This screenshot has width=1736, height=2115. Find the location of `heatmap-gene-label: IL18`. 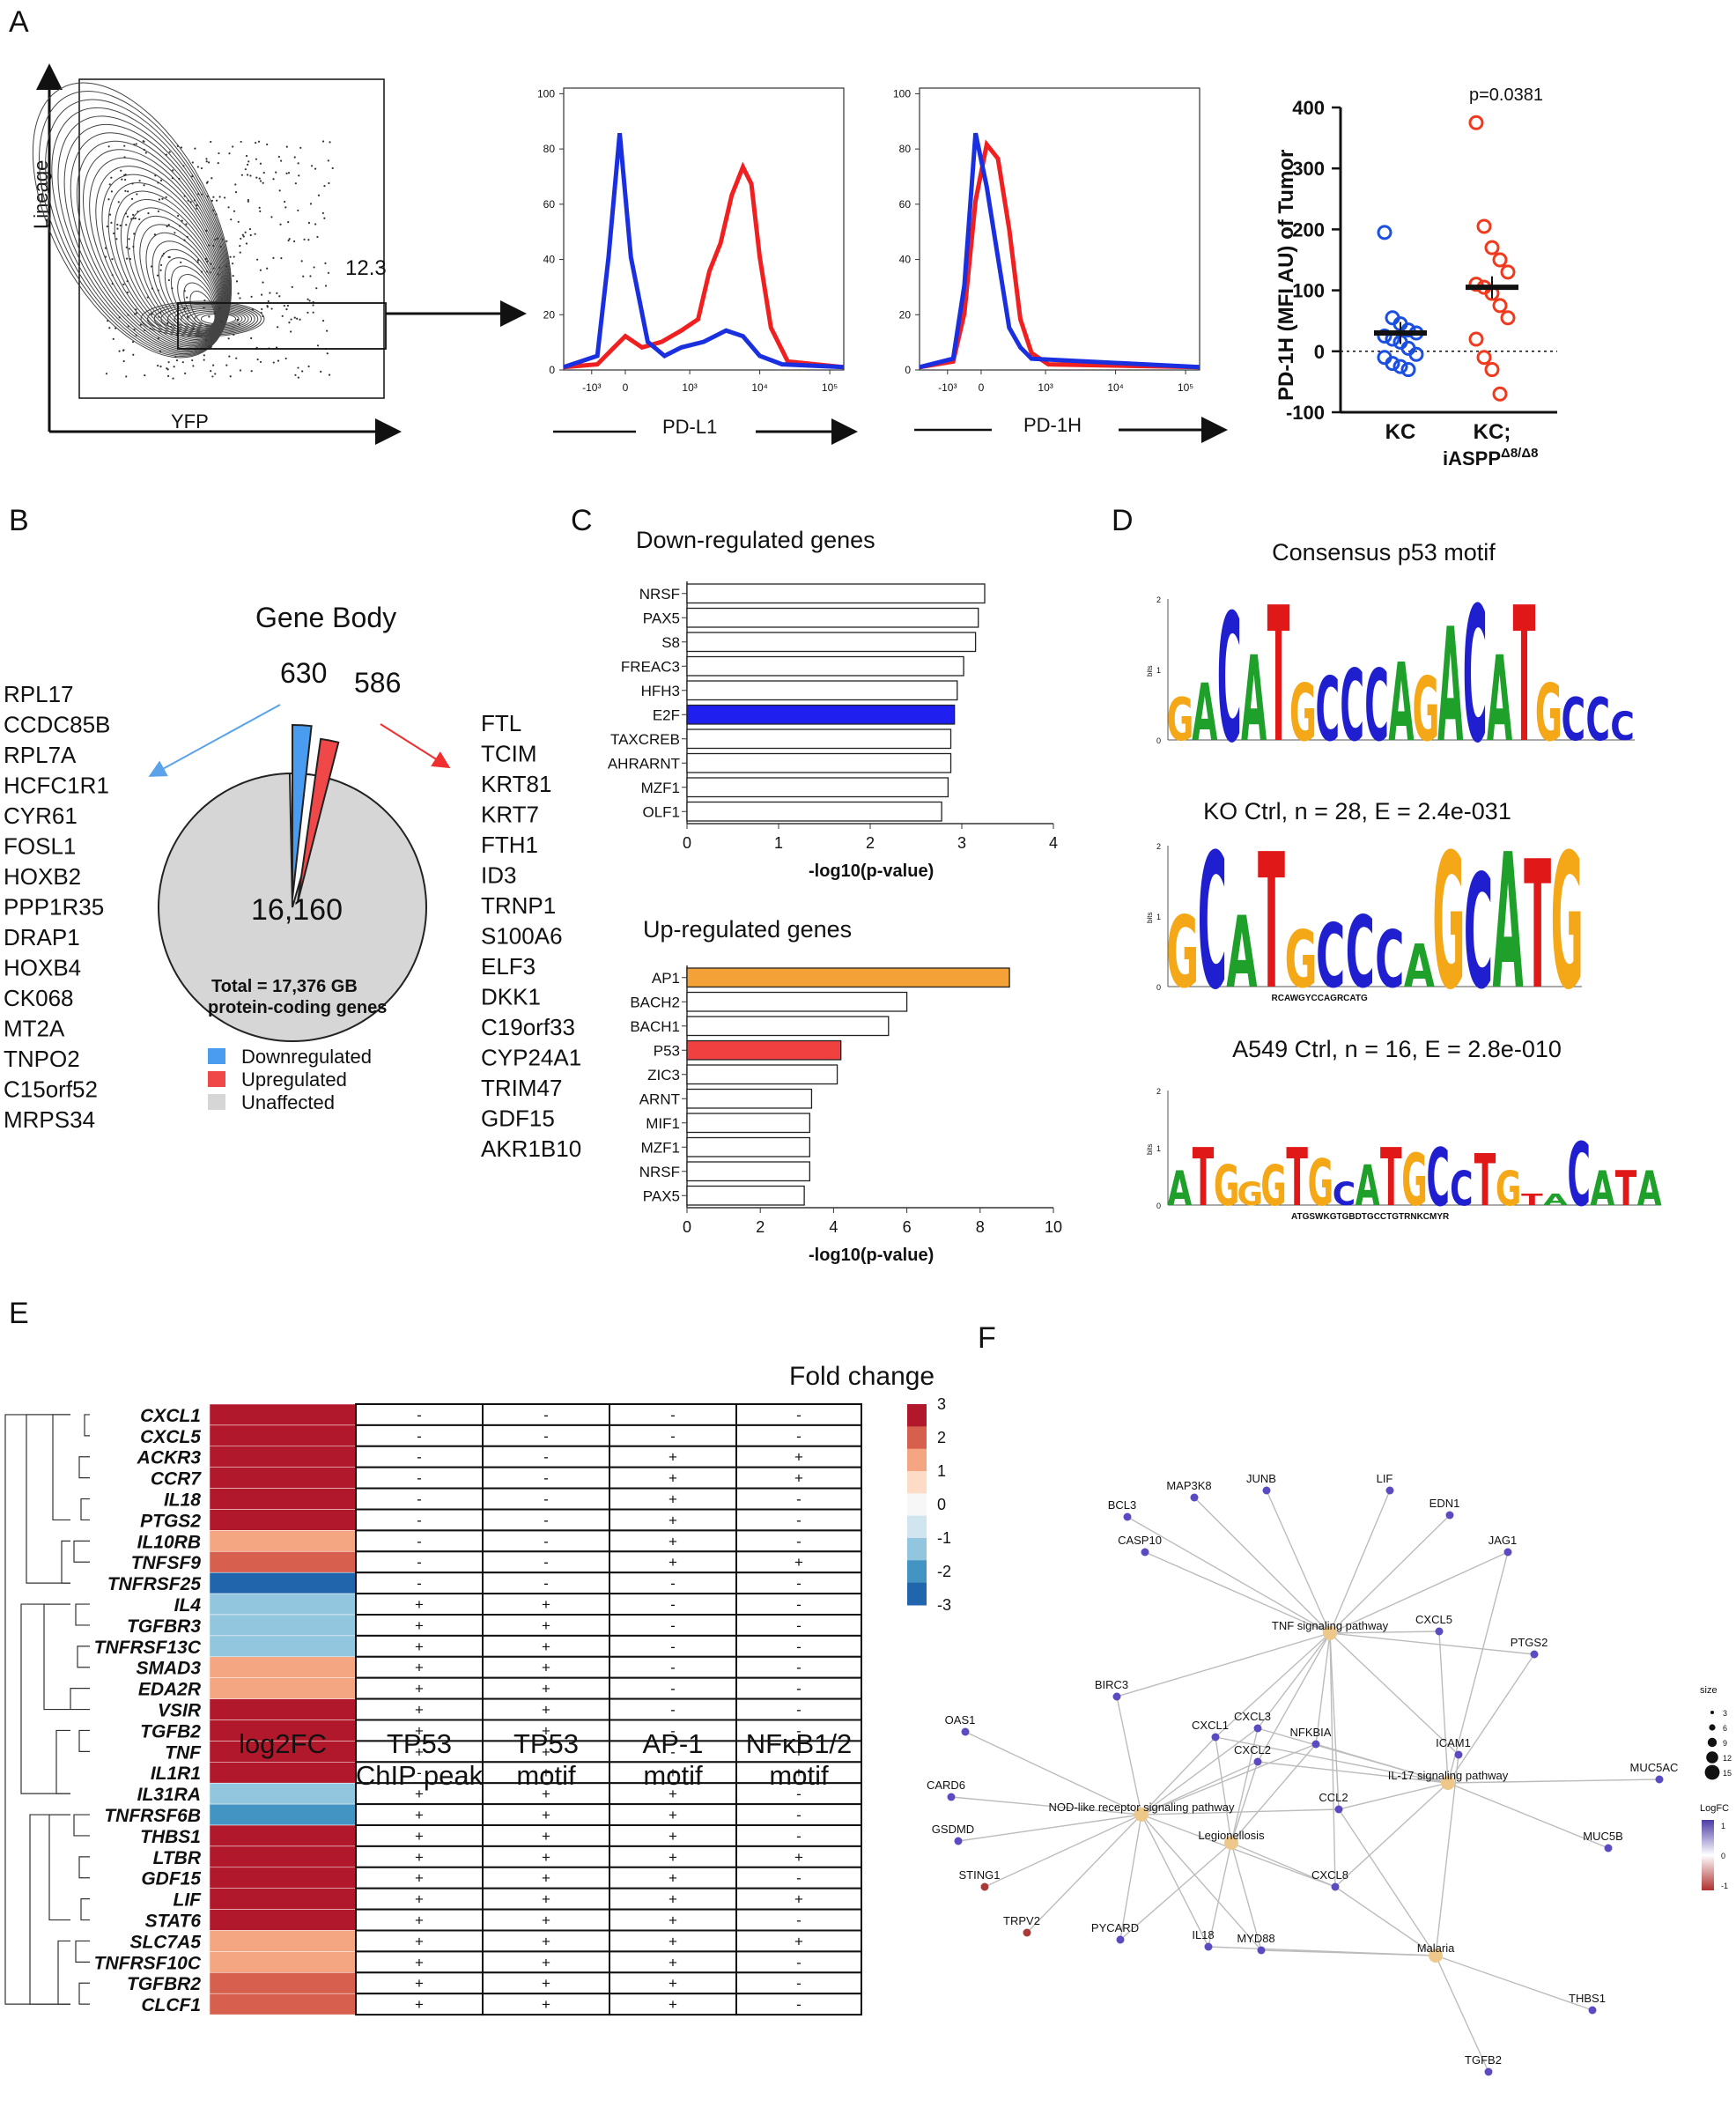

heatmap-gene-label: IL18 is located at coordinates (182, 1500).